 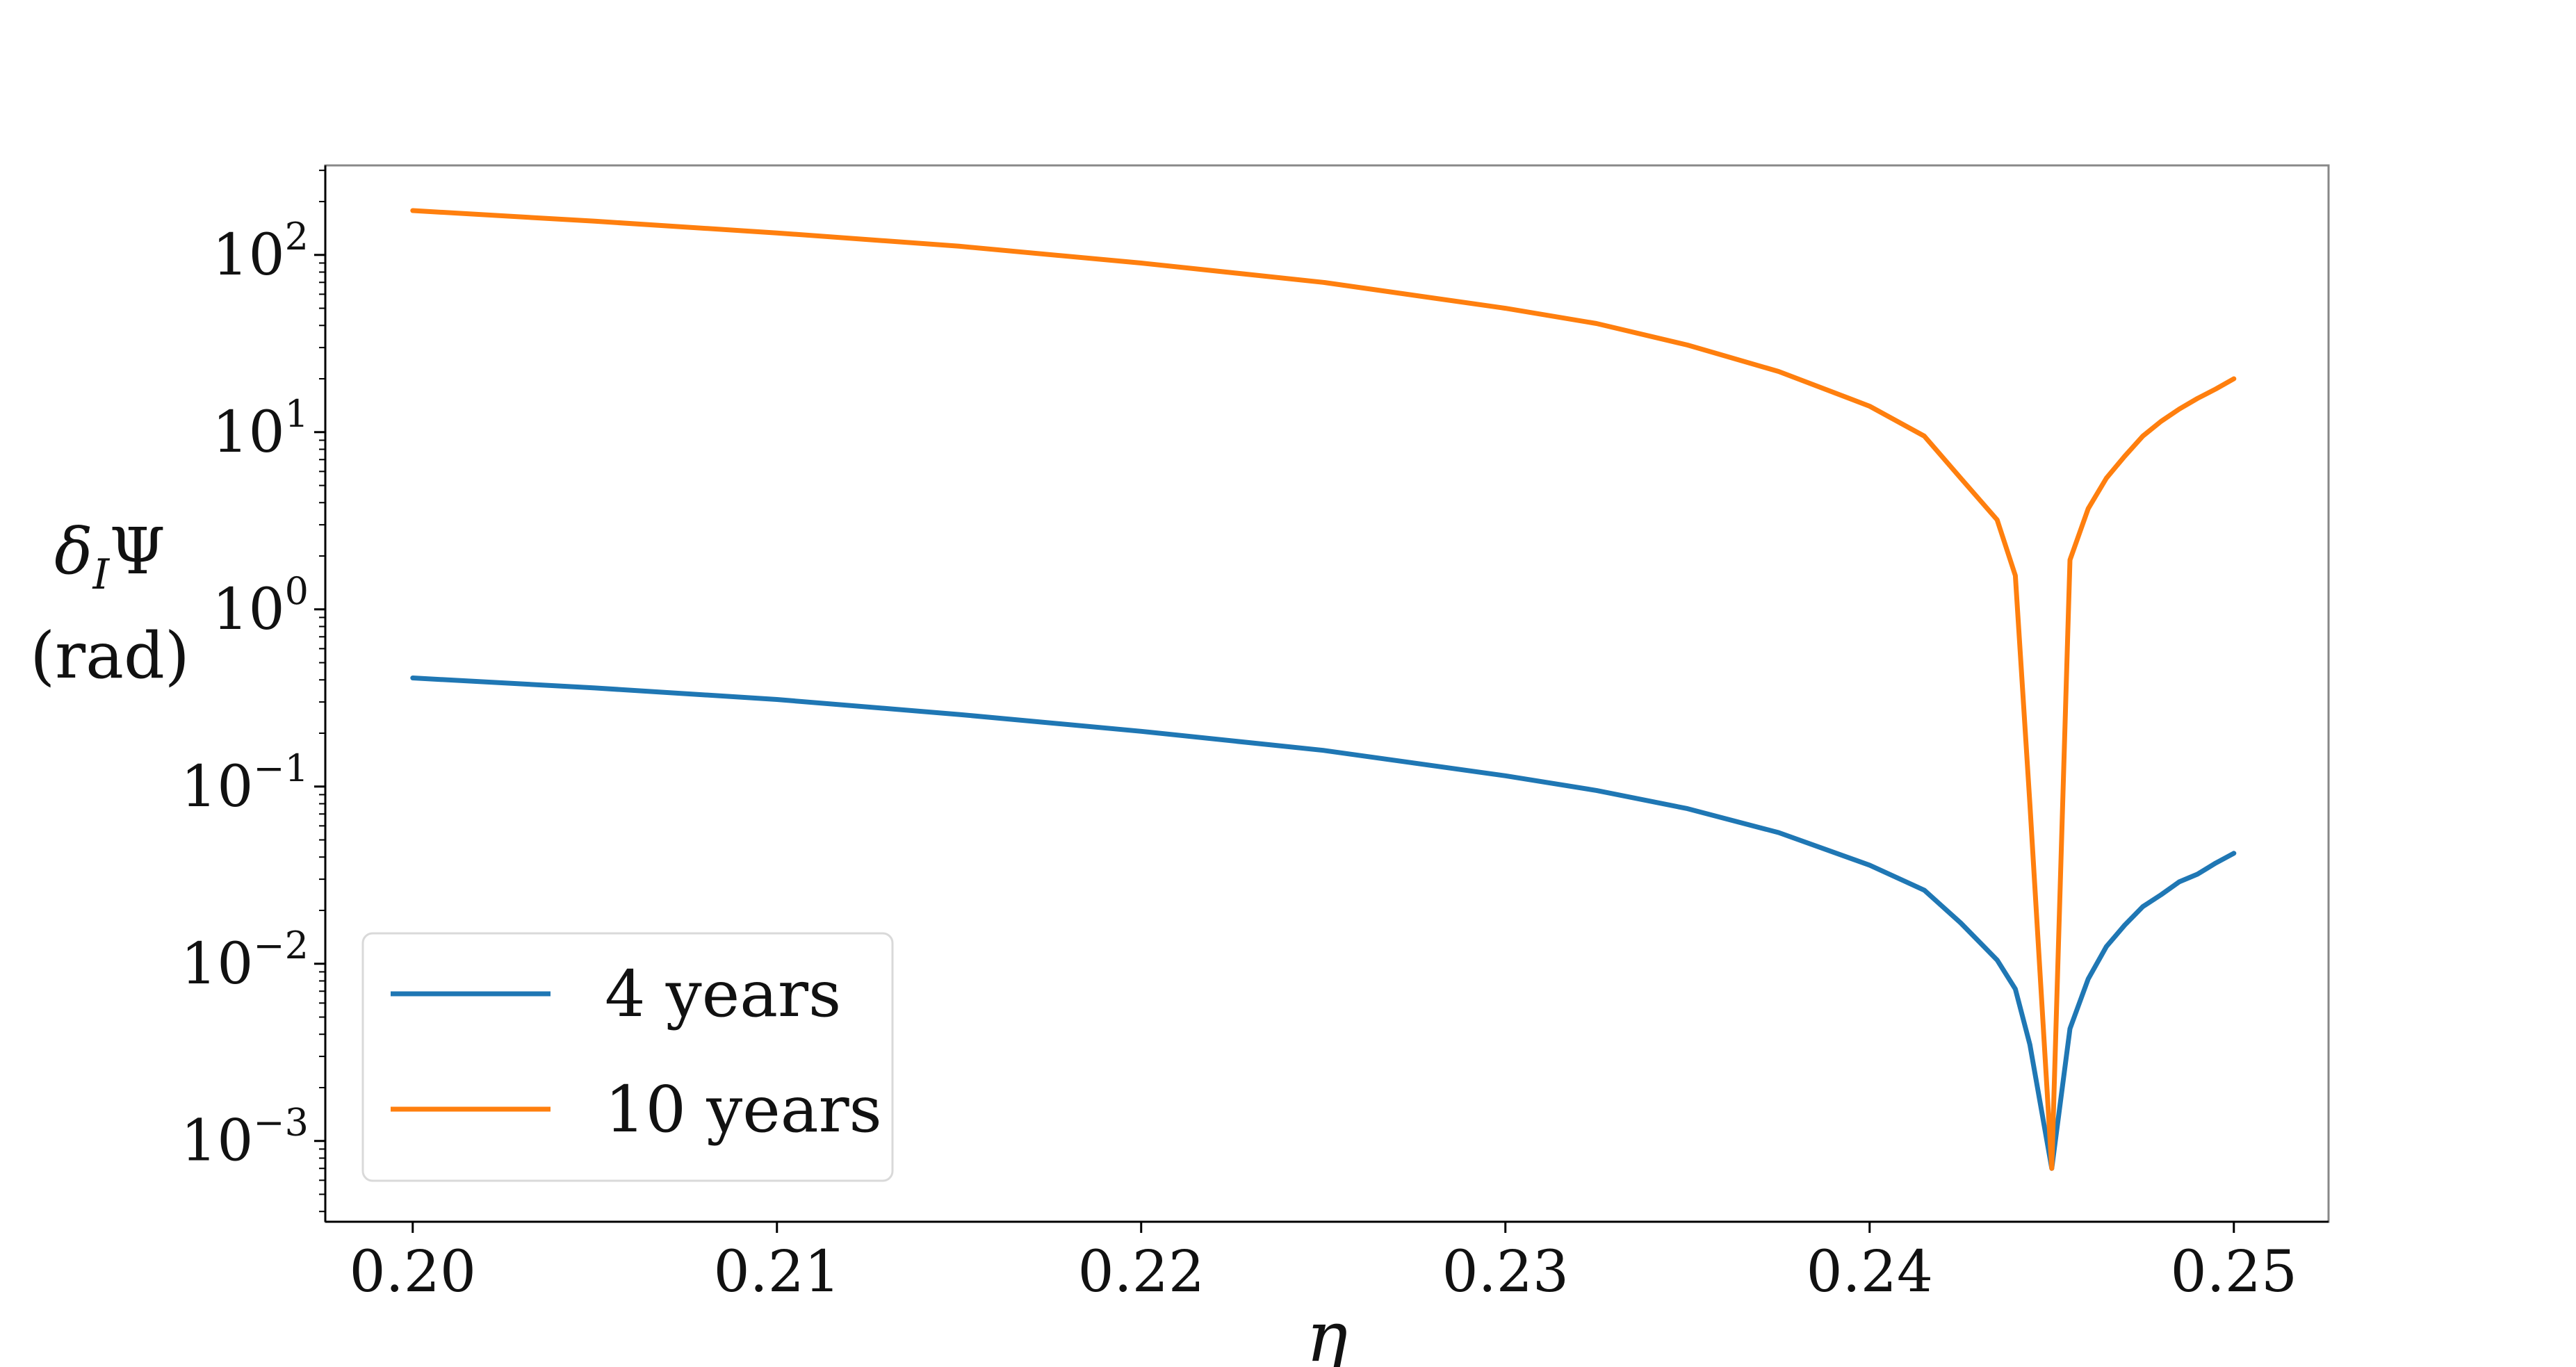 What do you see at coordinates (1141, 1272) in the screenshot?
I see `x-tick-label: 0.22` at bounding box center [1141, 1272].